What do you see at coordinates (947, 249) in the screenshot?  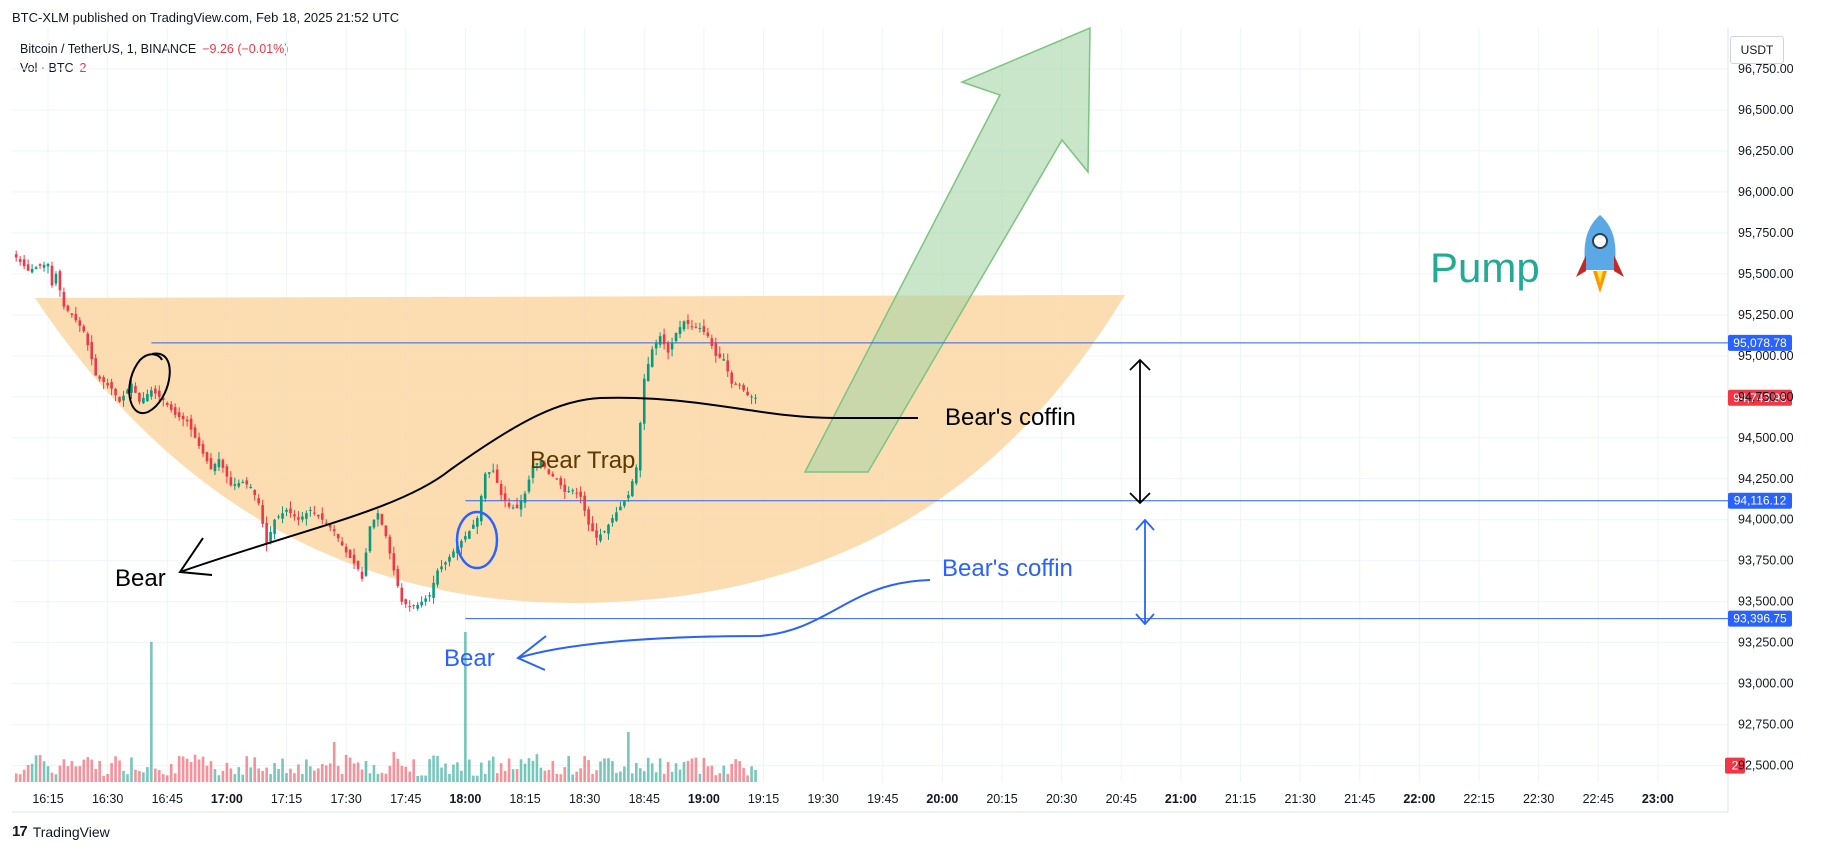 I see `pump-arrow` at bounding box center [947, 249].